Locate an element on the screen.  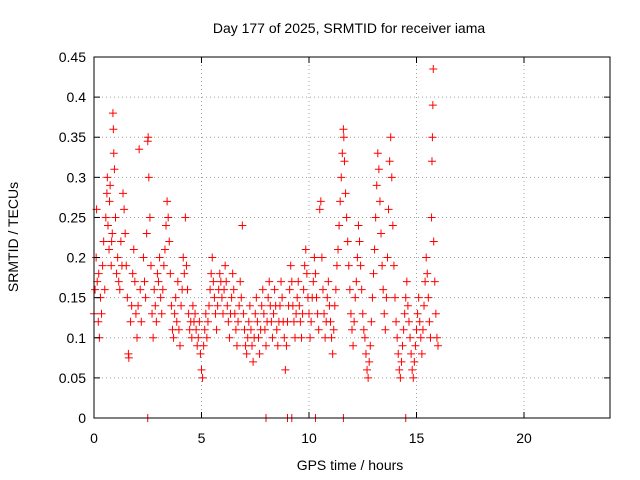
y-tick-label: 0.05 is located at coordinates (72, 378).